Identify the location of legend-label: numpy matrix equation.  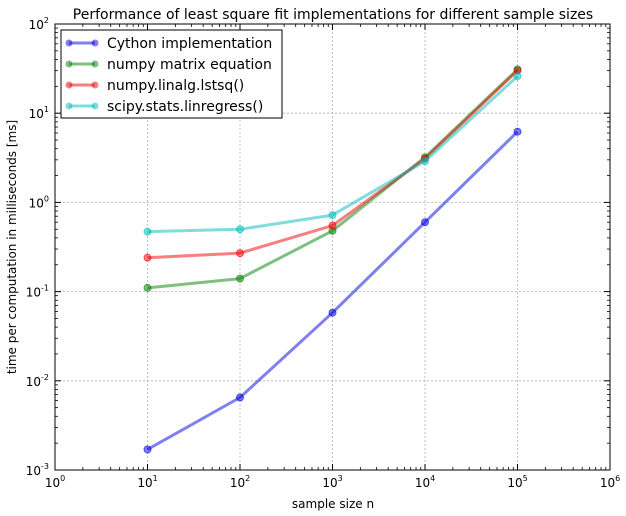
(189, 65).